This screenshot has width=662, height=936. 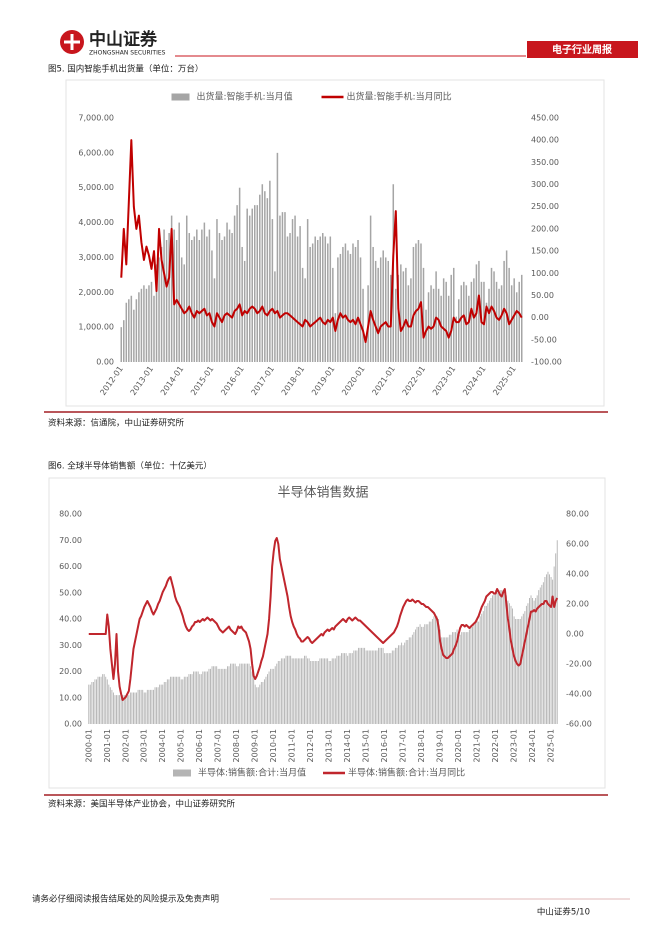 What do you see at coordinates (545, 251) in the screenshot?
I see `y2-tick-label: 150.00` at bounding box center [545, 251].